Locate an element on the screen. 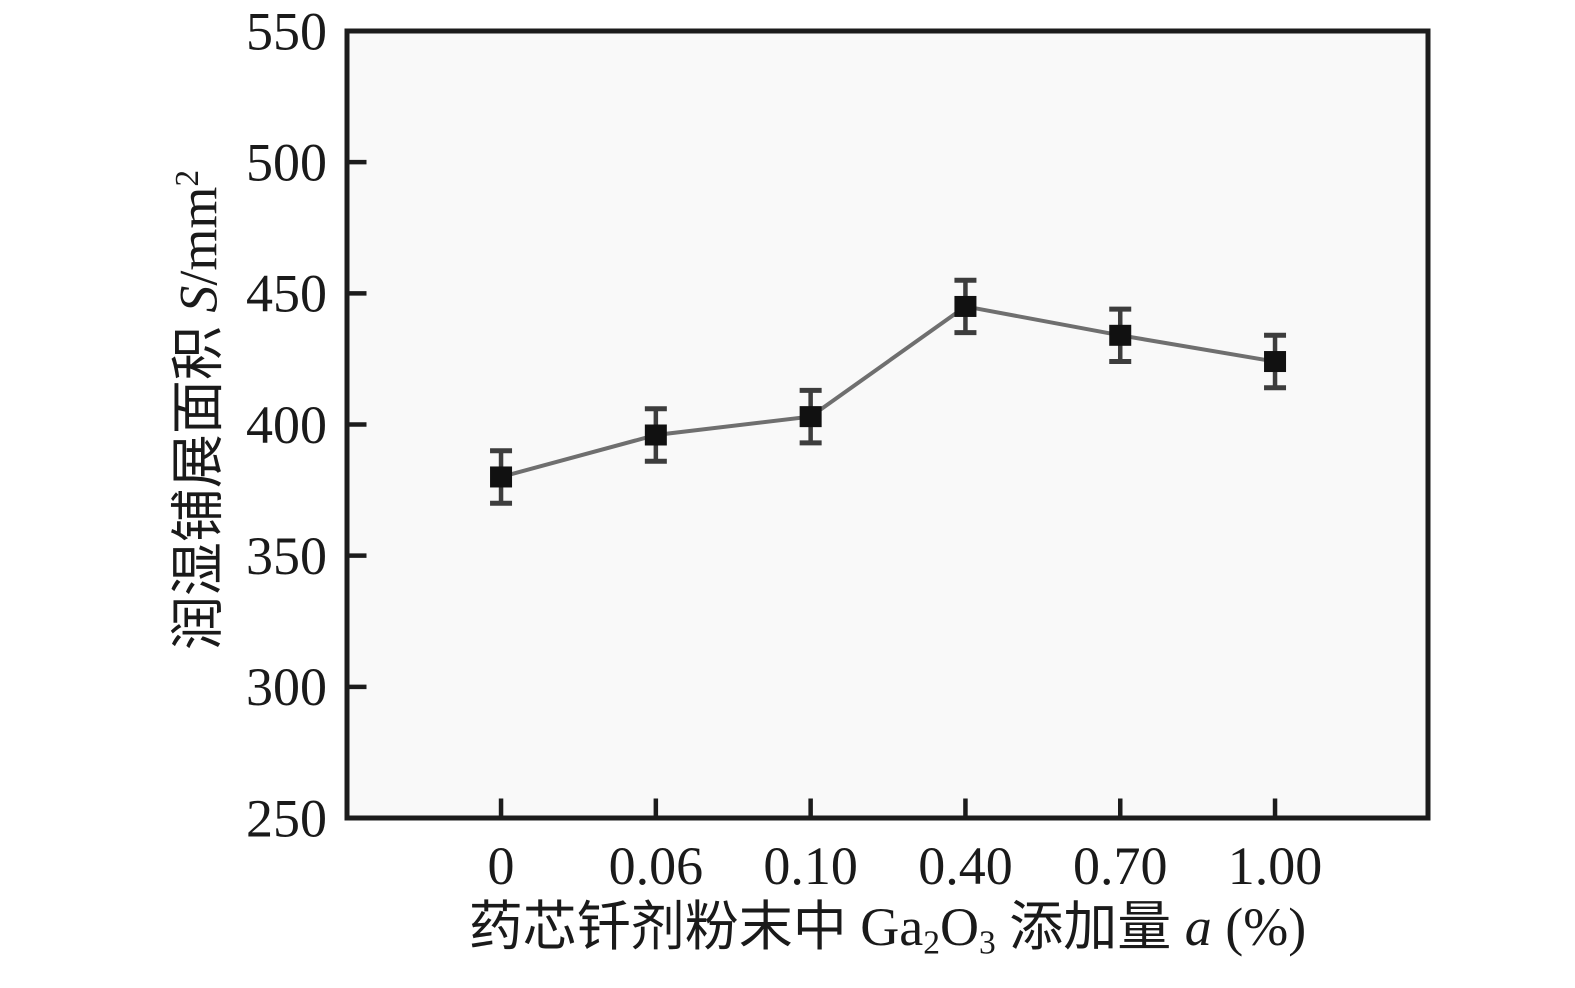 The image size is (1575, 988). y-tick-label: 300 is located at coordinates (286, 687).